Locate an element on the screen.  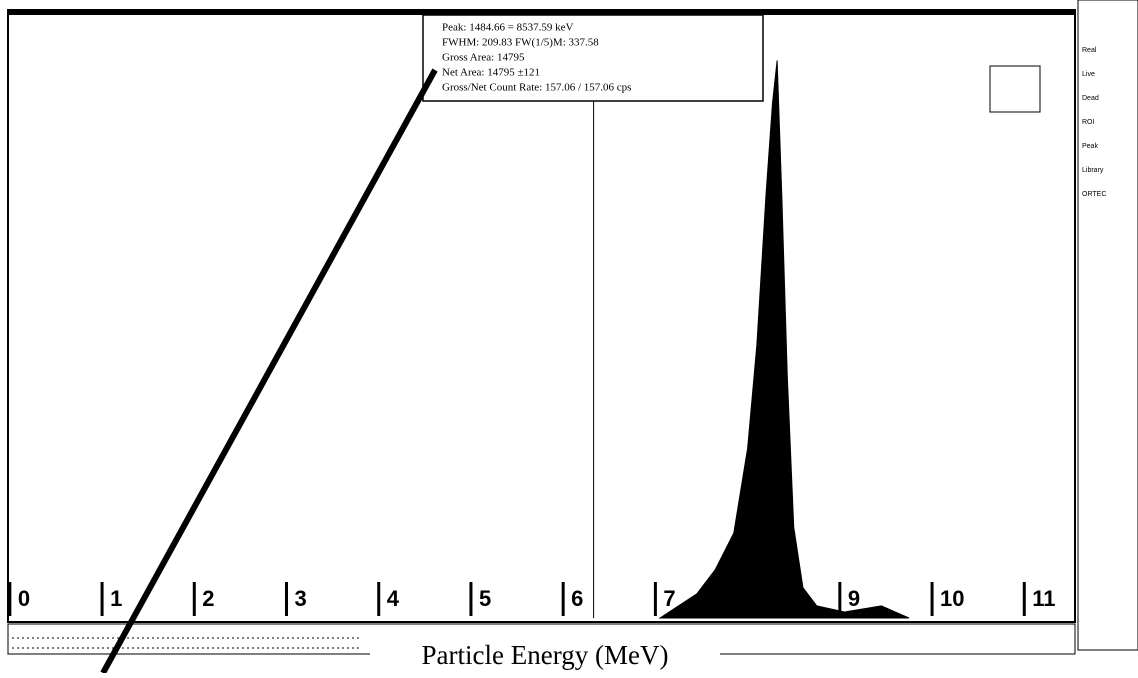
x-tick-label: 9 is located at coordinates (854, 598).